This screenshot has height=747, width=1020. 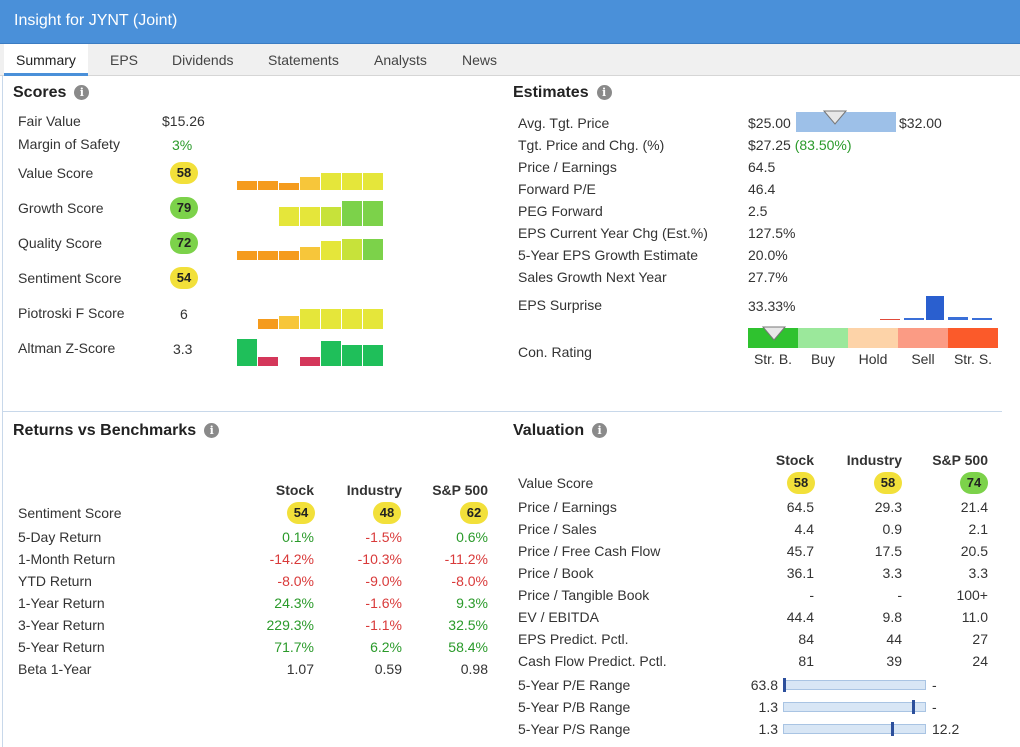 What do you see at coordinates (800, 617) in the screenshot?
I see `valuation-cell: 44.4` at bounding box center [800, 617].